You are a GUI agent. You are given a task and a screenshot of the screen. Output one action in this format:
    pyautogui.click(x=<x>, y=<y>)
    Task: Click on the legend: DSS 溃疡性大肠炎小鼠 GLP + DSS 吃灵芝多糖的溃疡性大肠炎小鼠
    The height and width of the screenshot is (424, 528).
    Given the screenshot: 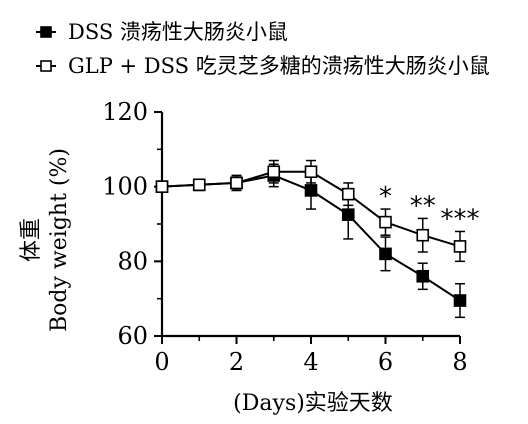 What is the action you would take?
    pyautogui.click(x=263, y=49)
    